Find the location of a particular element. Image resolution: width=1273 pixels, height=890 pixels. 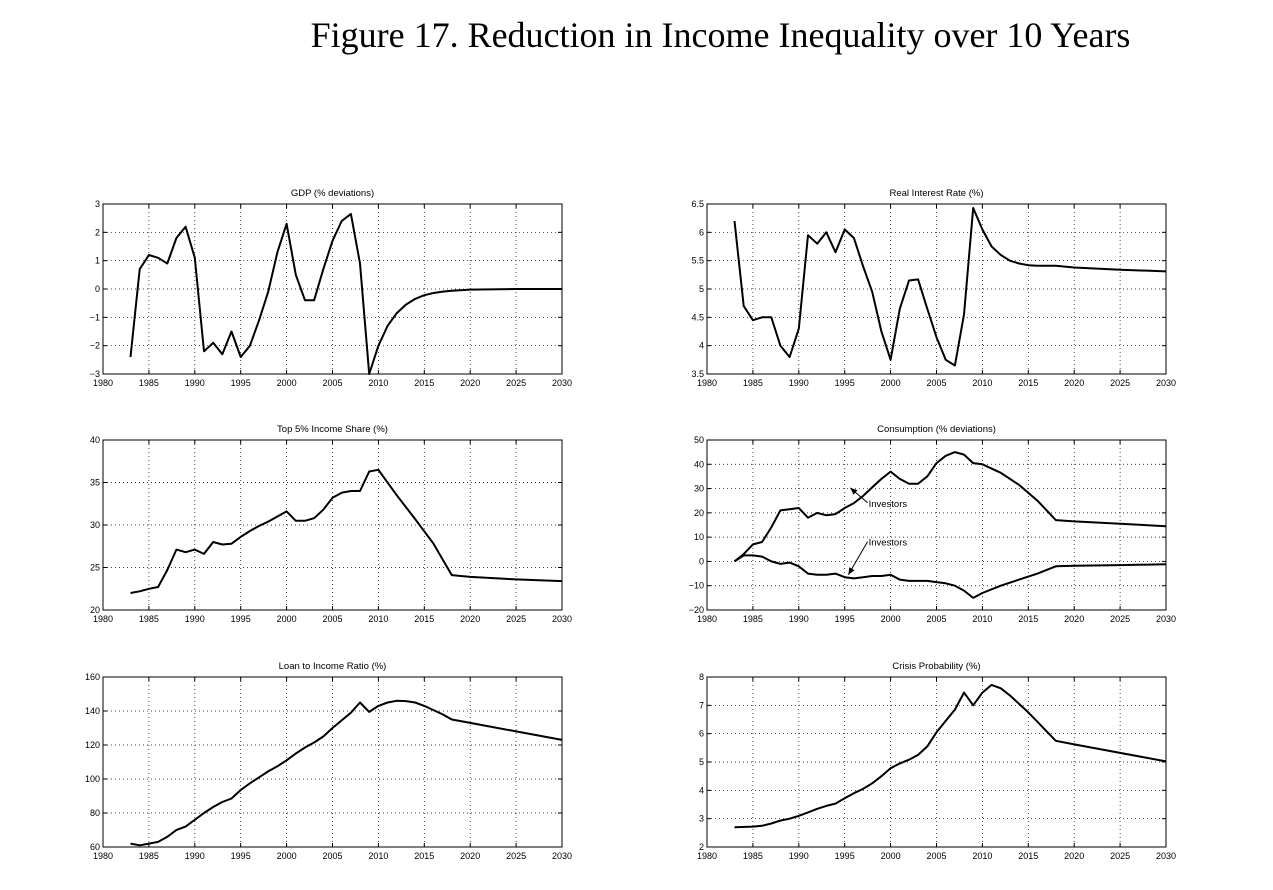

chart-title: Real Interest Rate (%) is located at coordinates (937, 193).